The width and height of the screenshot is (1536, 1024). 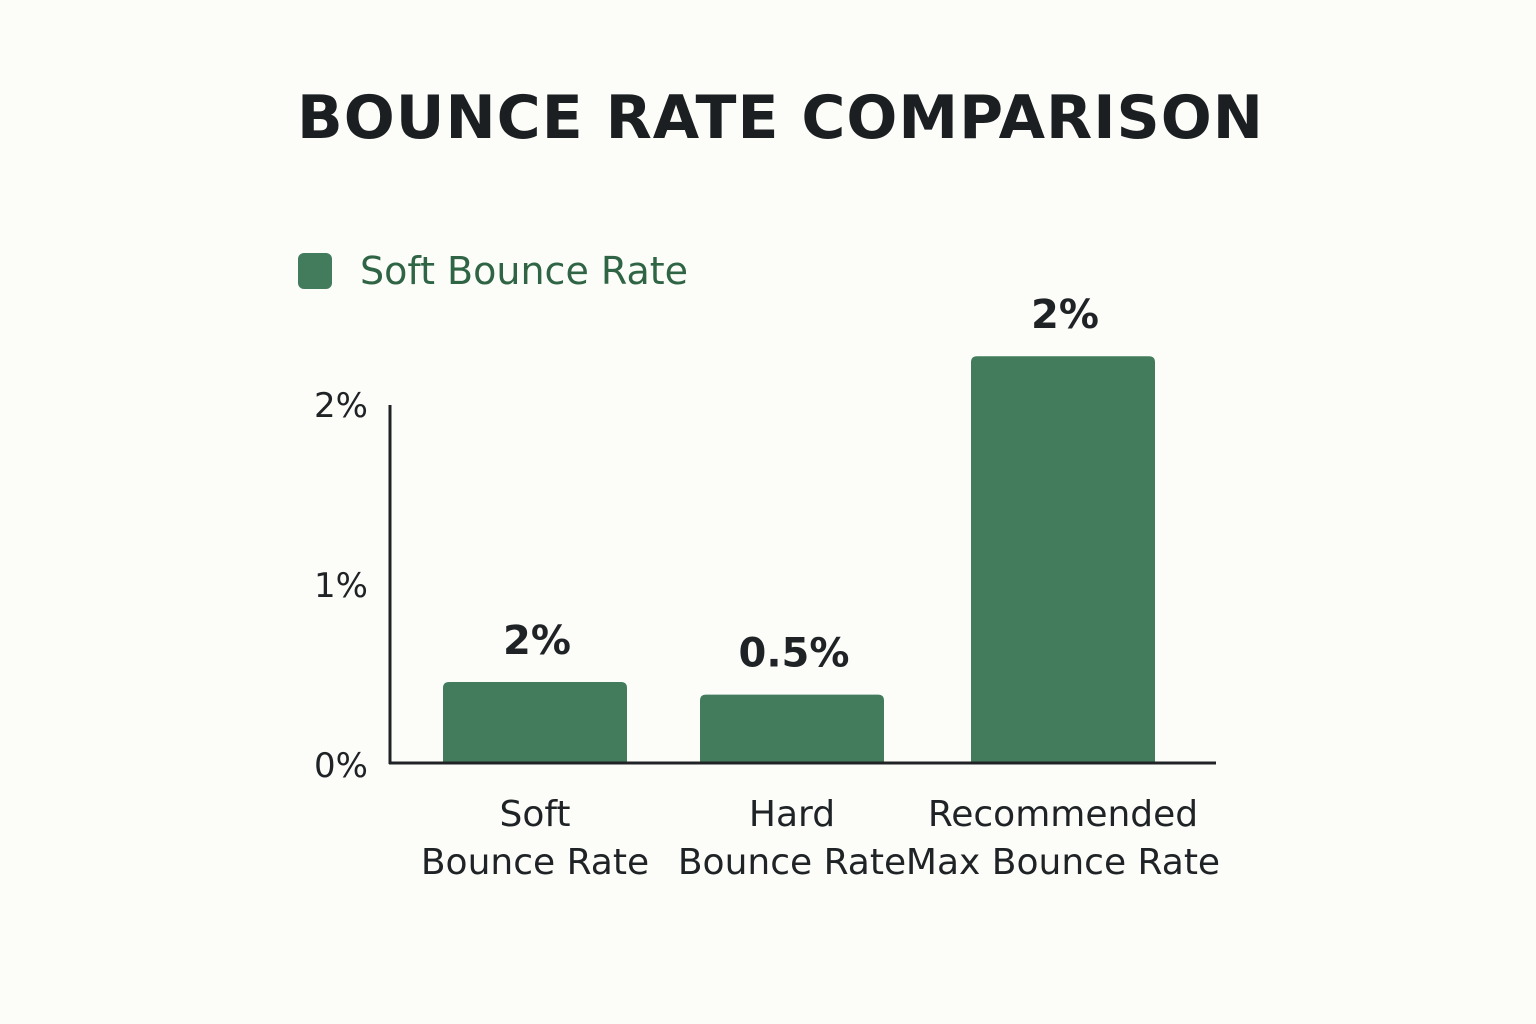 I want to click on legend-swatch, so click(x=315, y=271).